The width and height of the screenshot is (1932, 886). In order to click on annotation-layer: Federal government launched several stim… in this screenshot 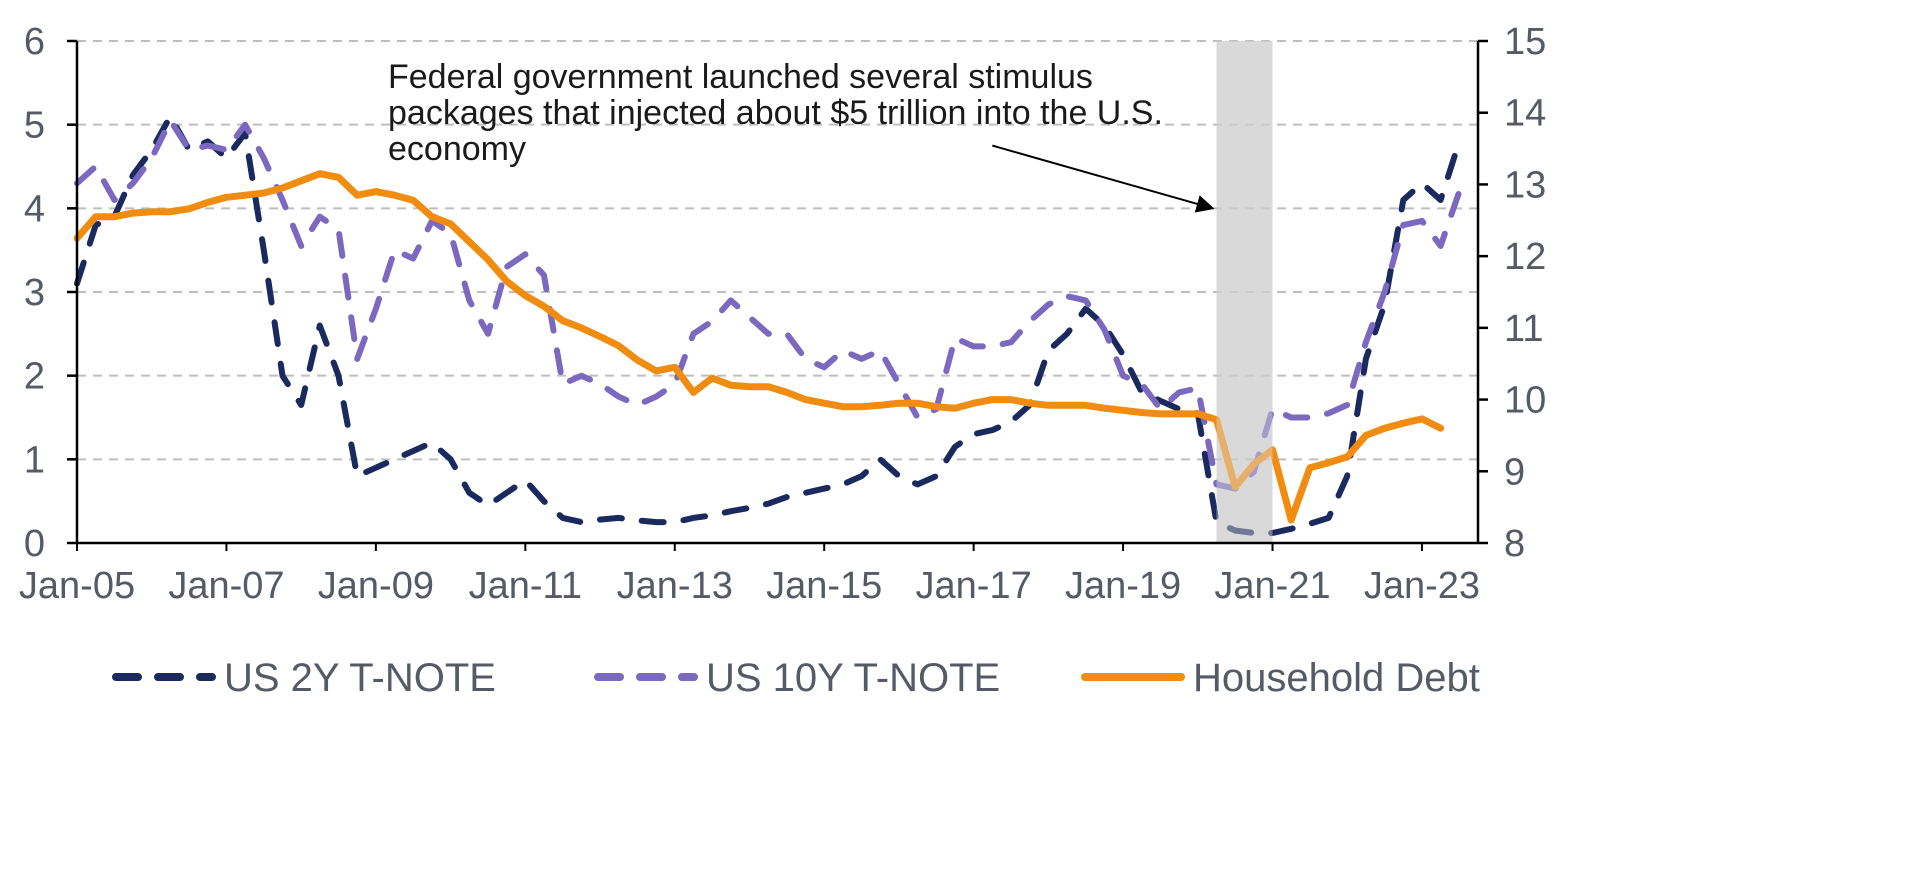, I will do `click(801, 135)`.